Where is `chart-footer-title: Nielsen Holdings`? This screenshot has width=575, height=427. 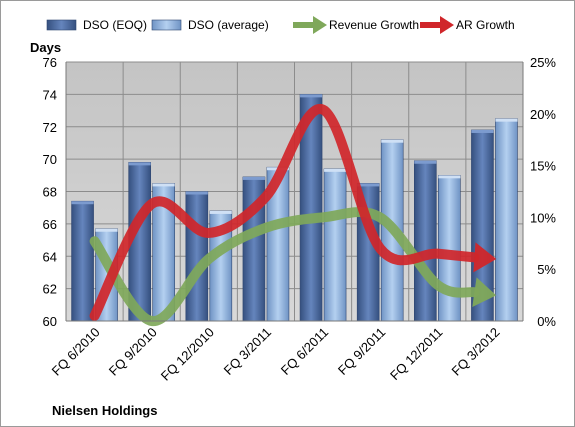
chart-footer-title: Nielsen Holdings is located at coordinates (104, 410).